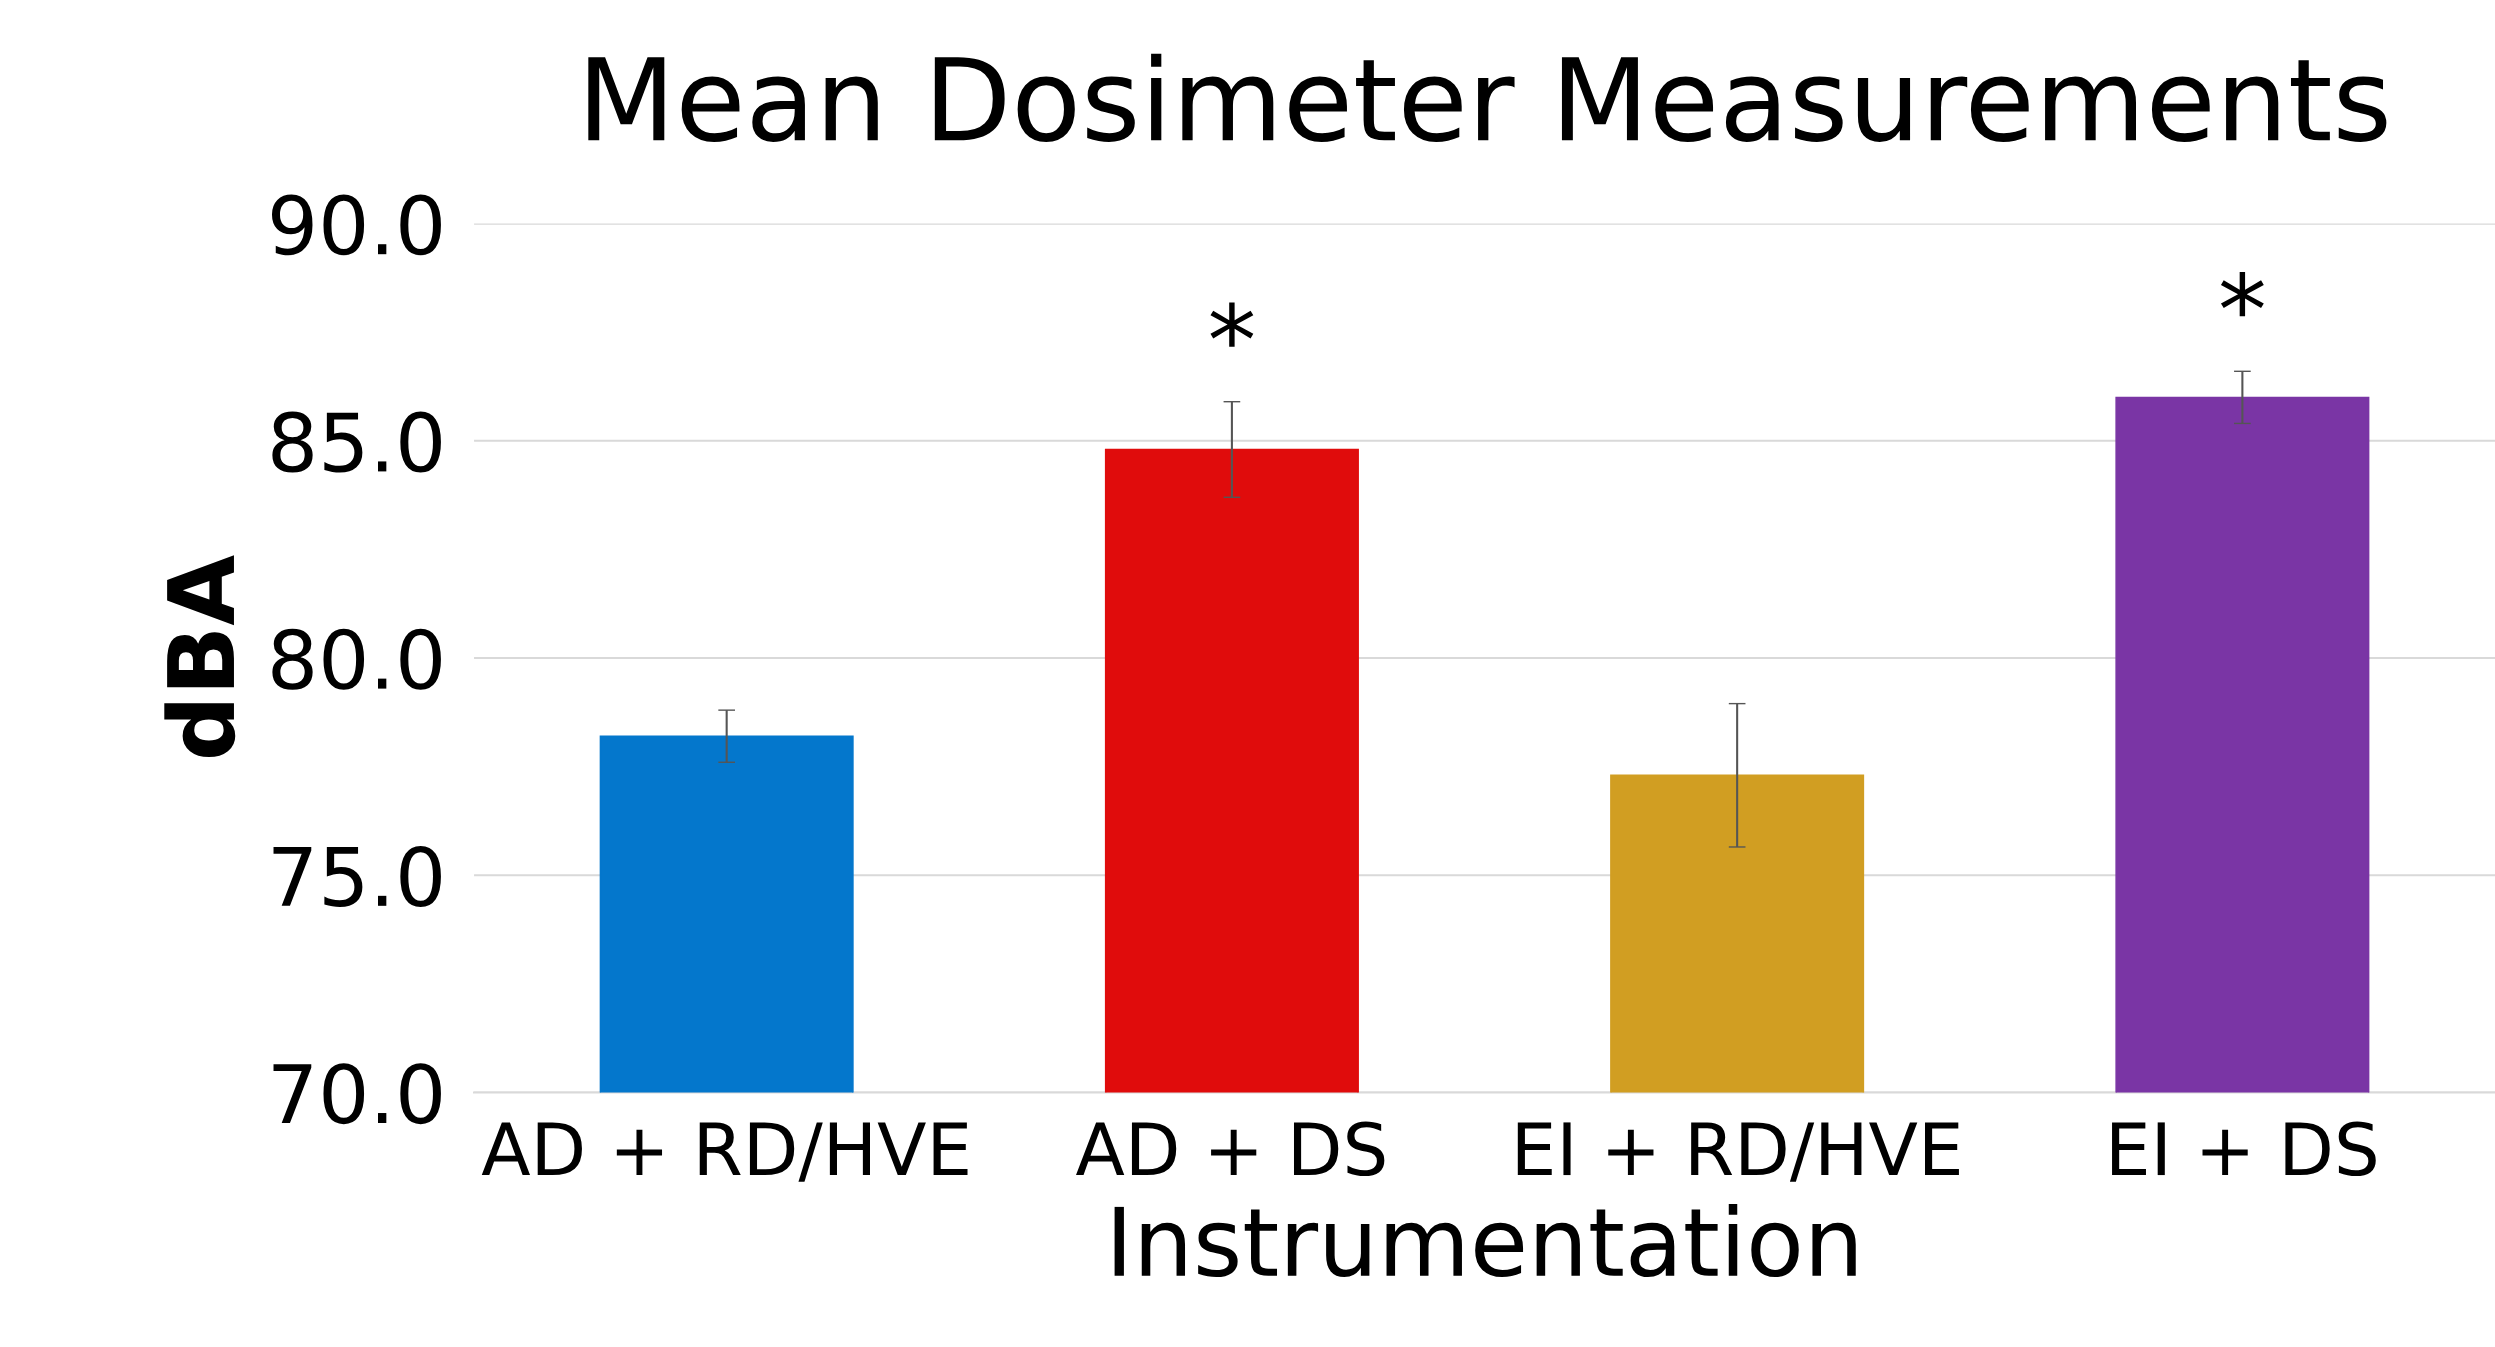  I want to click on x-tick-label: EI + RD/HVE, so click(1738, 1152).